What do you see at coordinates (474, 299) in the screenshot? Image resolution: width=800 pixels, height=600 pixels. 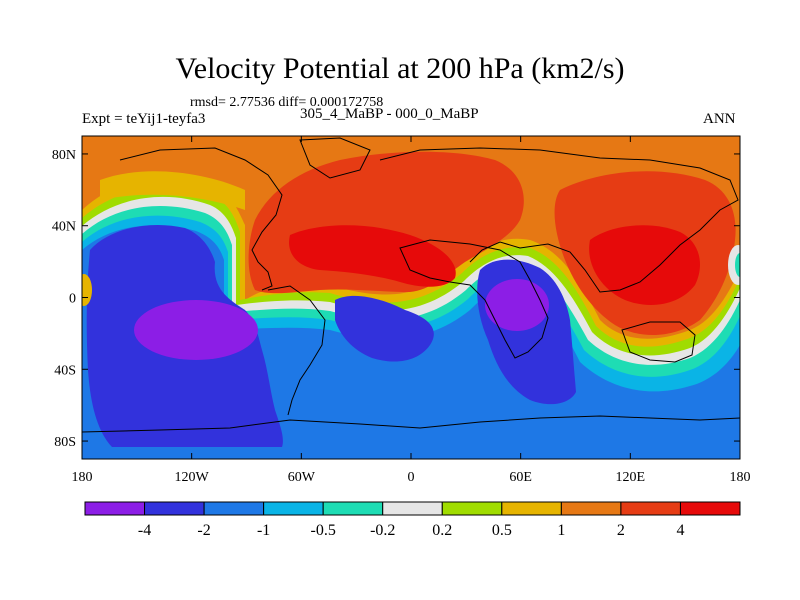 I see `coast-africa` at bounding box center [474, 299].